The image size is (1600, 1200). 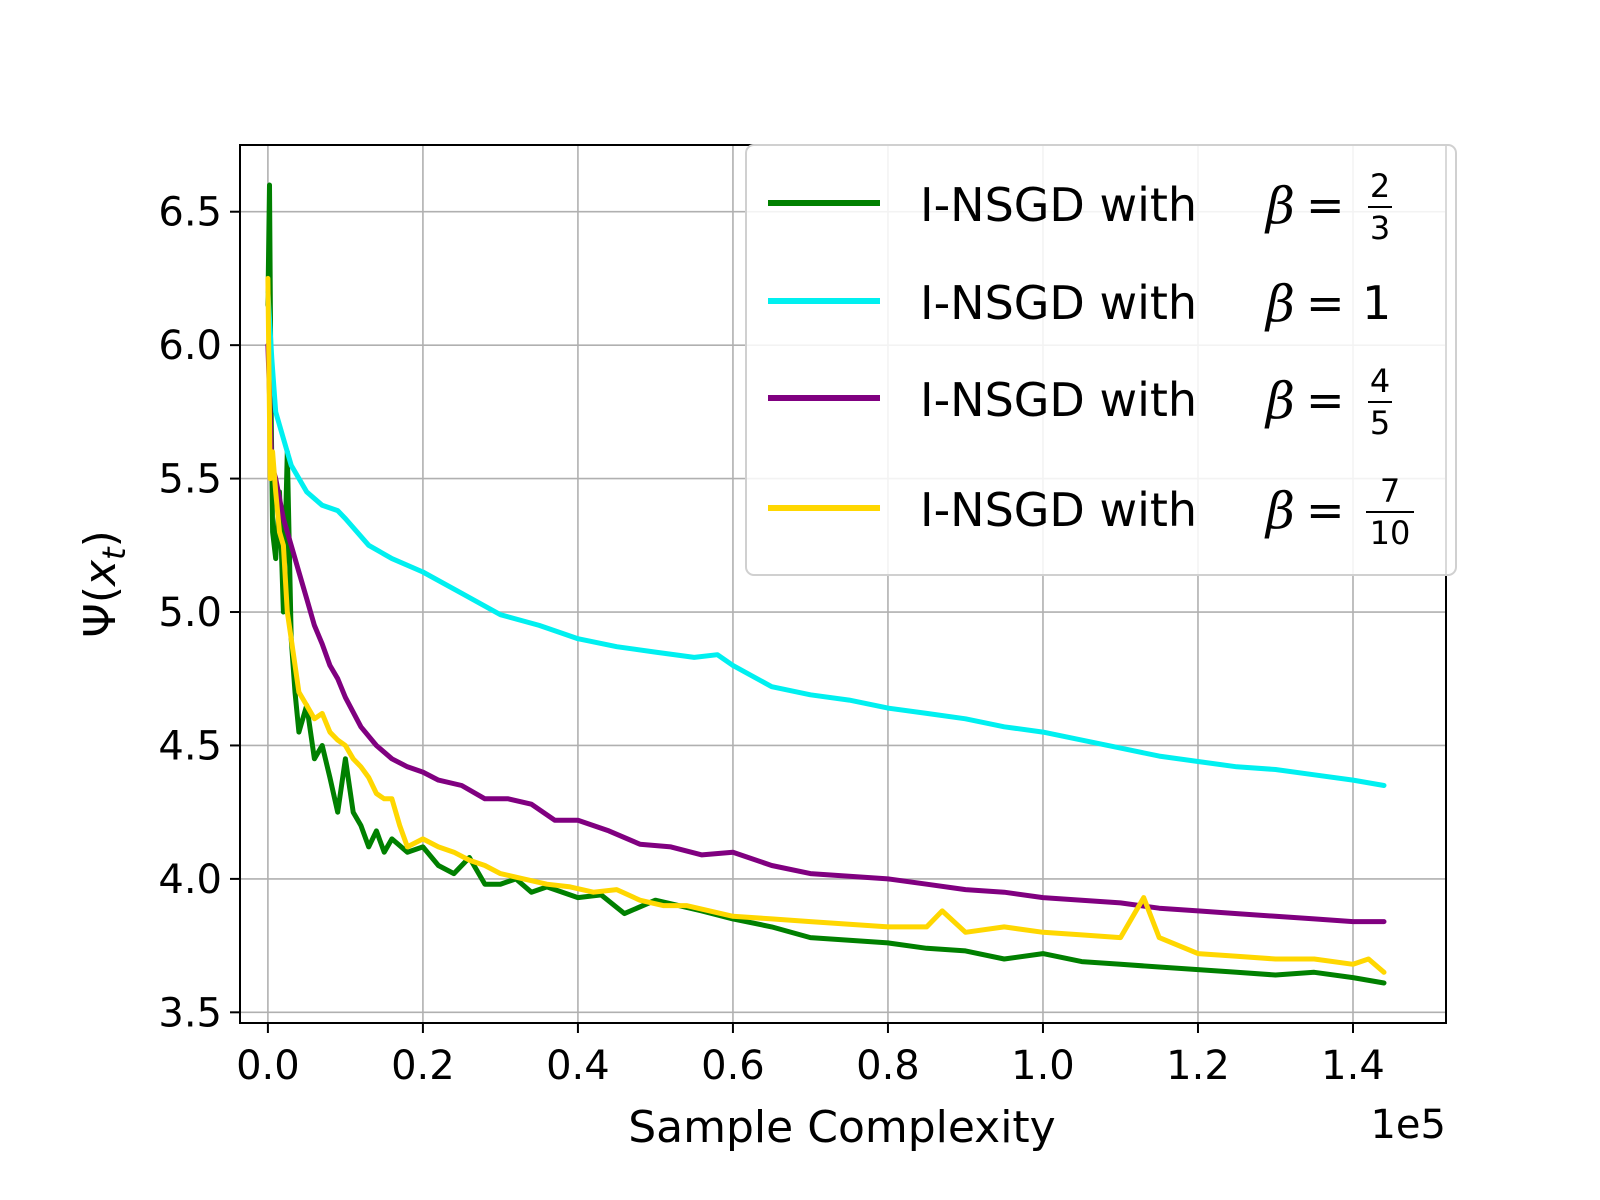 What do you see at coordinates (100, 612) in the screenshot?
I see `y-axis-label-psi: Ψ(` at bounding box center [100, 612].